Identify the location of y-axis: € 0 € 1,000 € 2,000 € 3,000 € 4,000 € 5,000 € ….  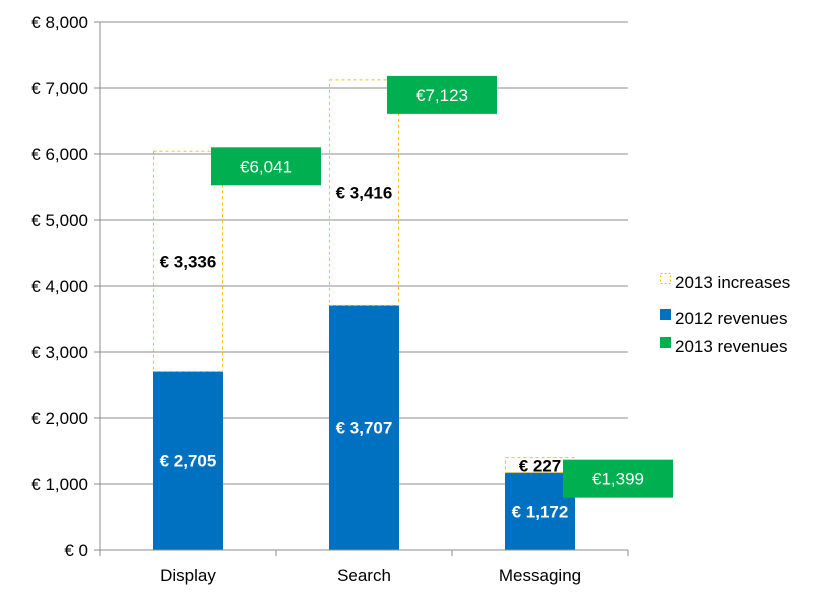
(66, 286).